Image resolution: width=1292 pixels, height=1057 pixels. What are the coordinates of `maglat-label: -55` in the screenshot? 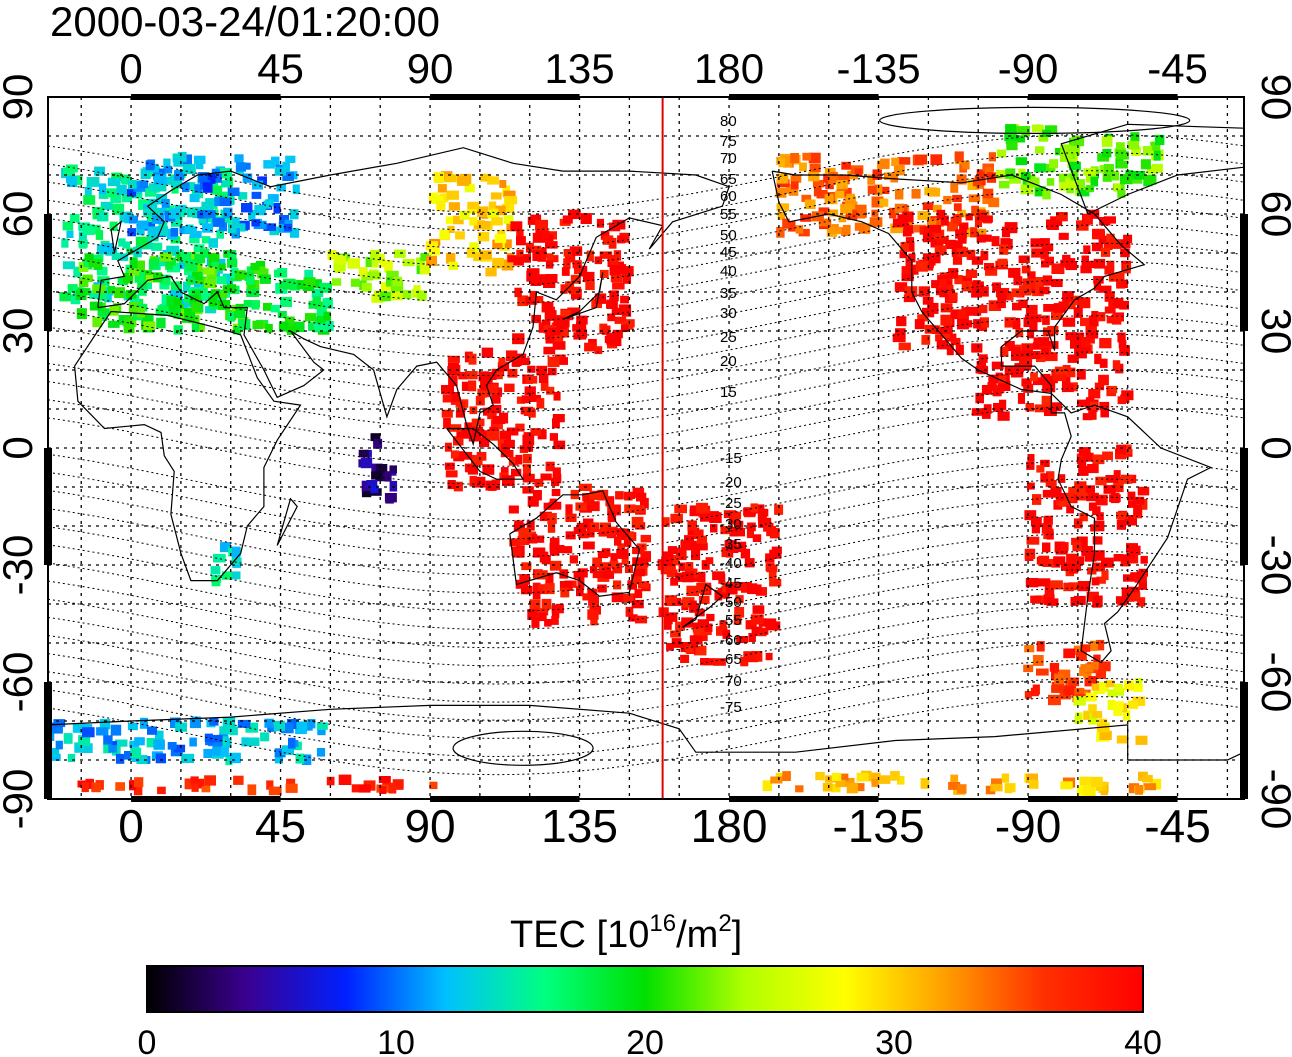 It's located at (731, 620).